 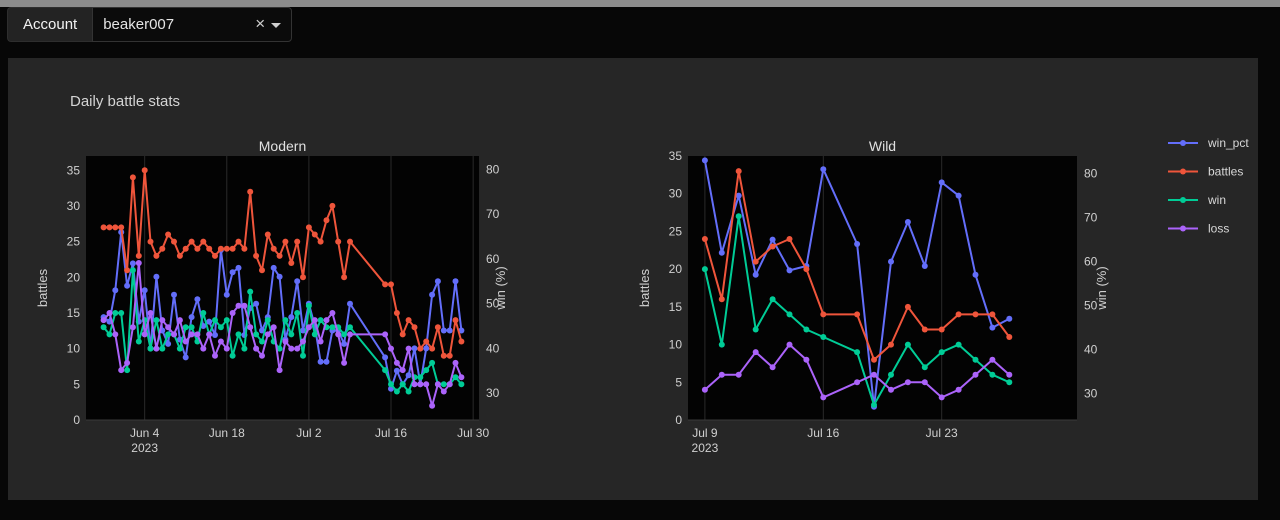 What do you see at coordinates (473, 433) in the screenshot?
I see `x-tick-label: Jul 30` at bounding box center [473, 433].